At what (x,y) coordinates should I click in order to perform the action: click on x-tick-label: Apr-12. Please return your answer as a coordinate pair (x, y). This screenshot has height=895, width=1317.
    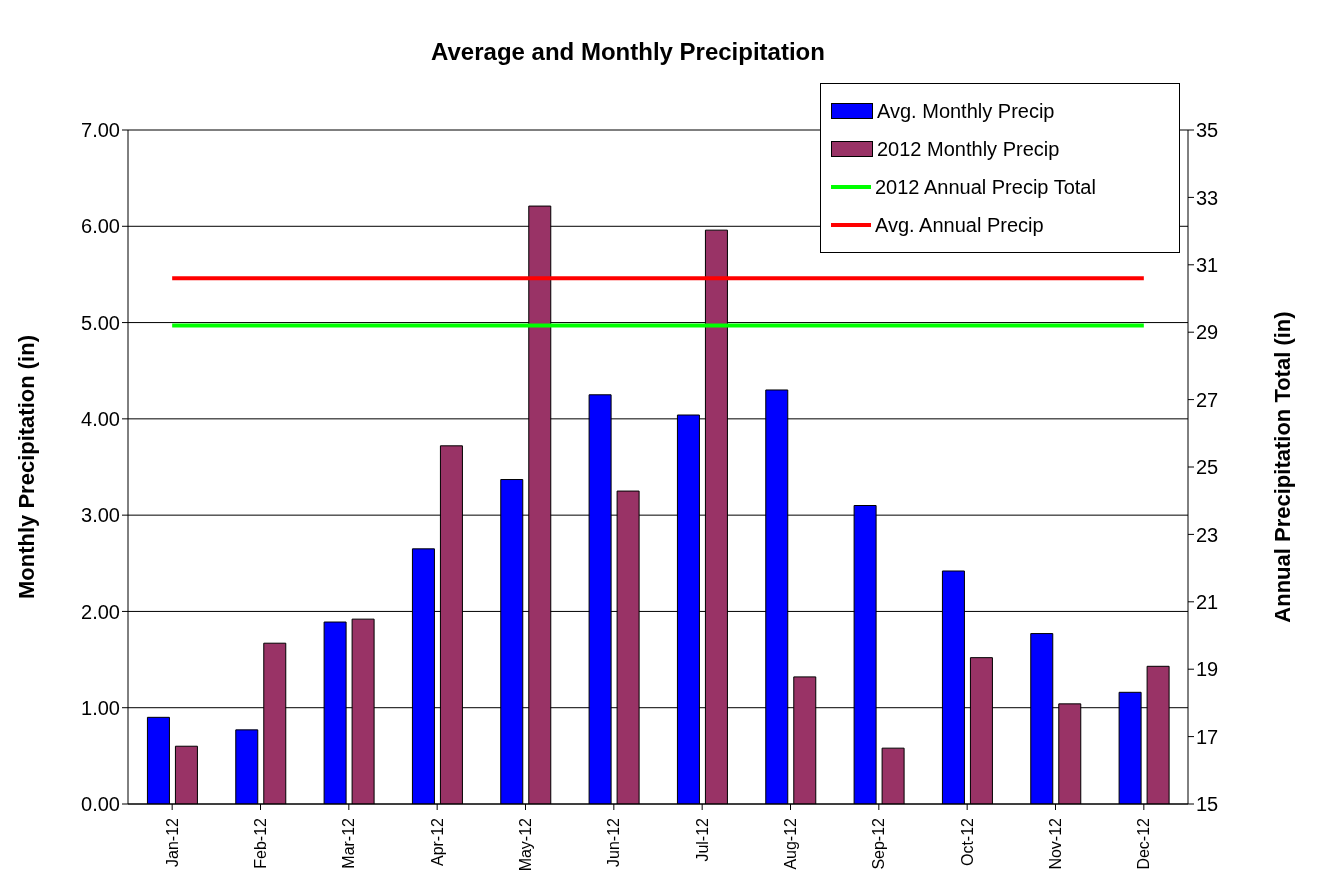
    Looking at the image, I should click on (437, 842).